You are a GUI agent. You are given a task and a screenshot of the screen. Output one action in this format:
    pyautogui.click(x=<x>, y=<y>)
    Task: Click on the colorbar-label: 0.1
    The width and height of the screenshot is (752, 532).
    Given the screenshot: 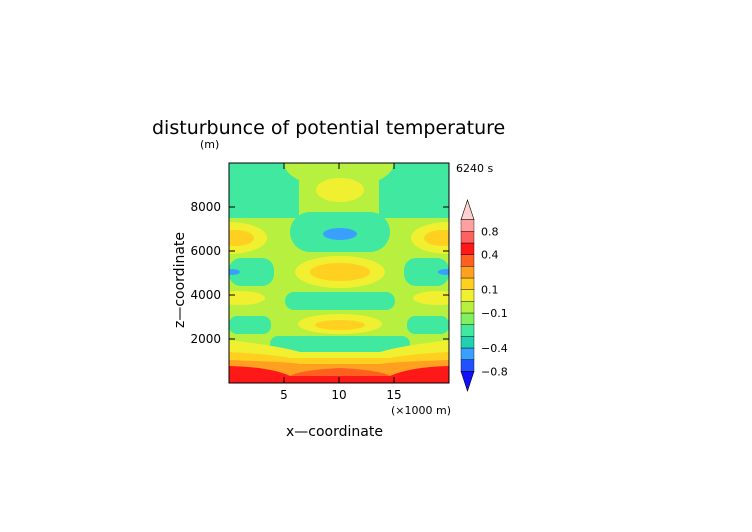 What is the action you would take?
    pyautogui.click(x=490, y=290)
    